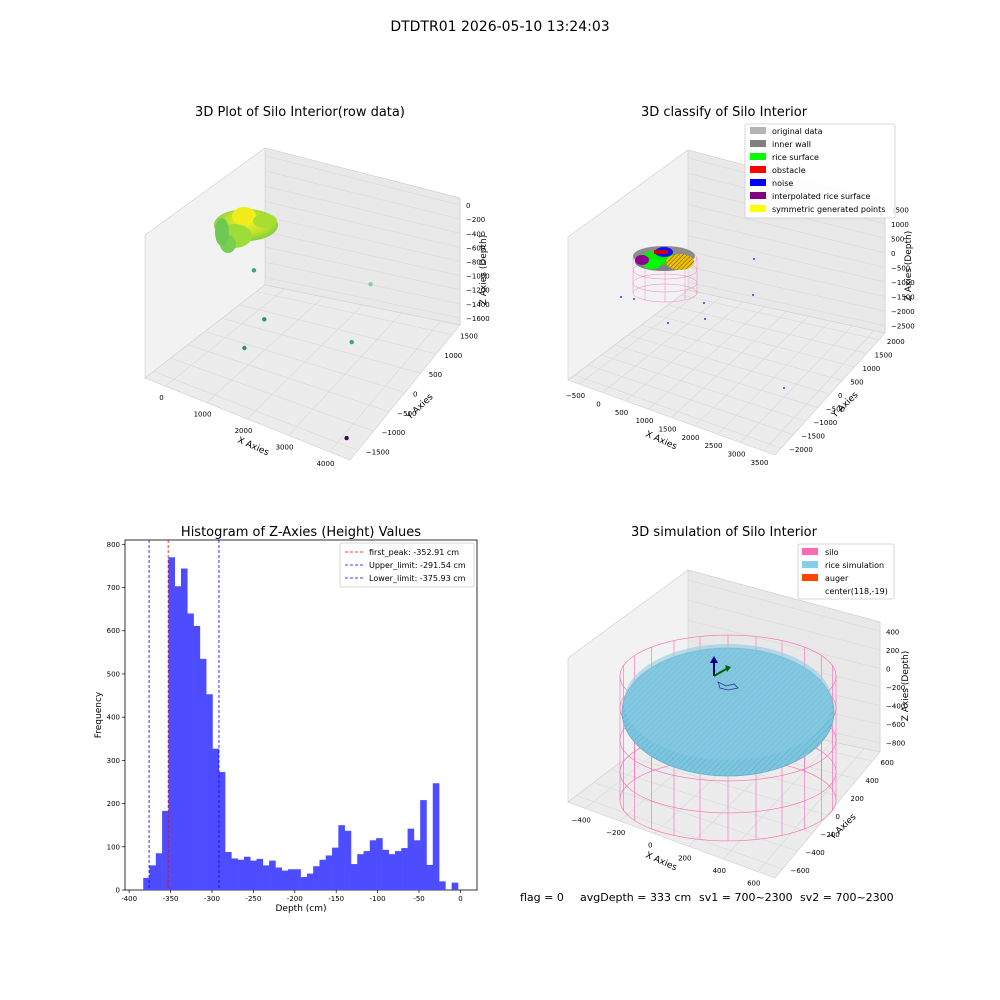 This screenshot has height=1000, width=1000. What do you see at coordinates (264, 319) in the screenshot?
I see `raw-point` at bounding box center [264, 319].